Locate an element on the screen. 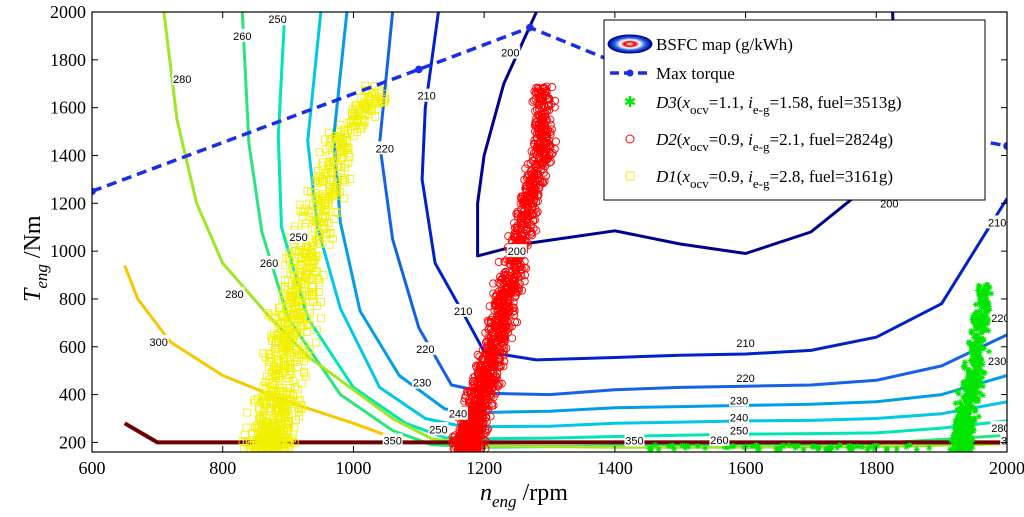 The image size is (1024, 517). contour-label-200: 200 is located at coordinates (510, 54).